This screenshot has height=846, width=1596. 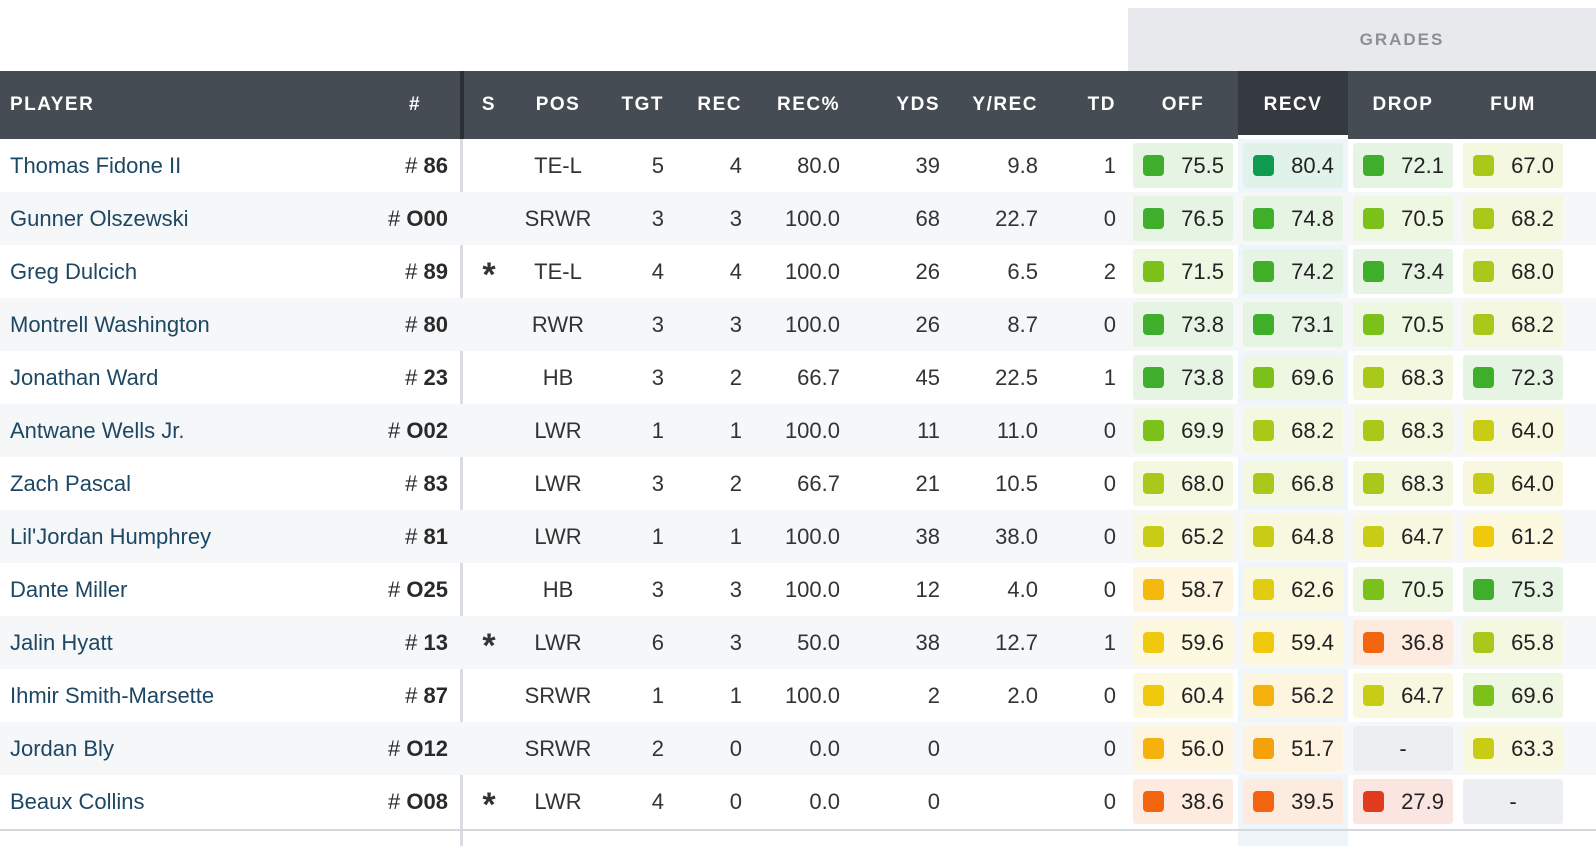 I want to click on jersey-number-value: 23, so click(x=435, y=377).